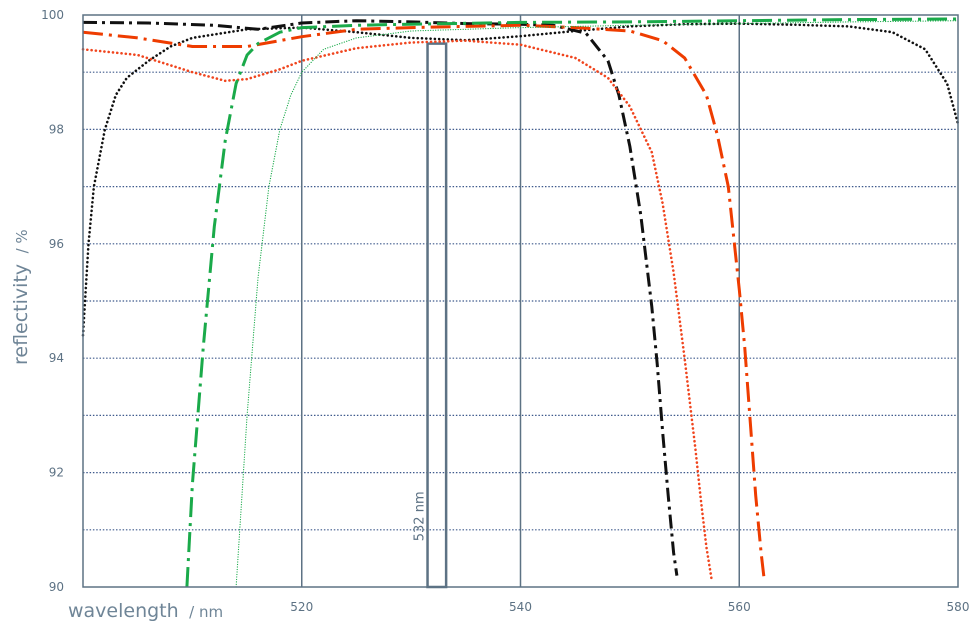 This screenshot has width=969, height=626. I want to click on band-marker-532nm, so click(437, 315).